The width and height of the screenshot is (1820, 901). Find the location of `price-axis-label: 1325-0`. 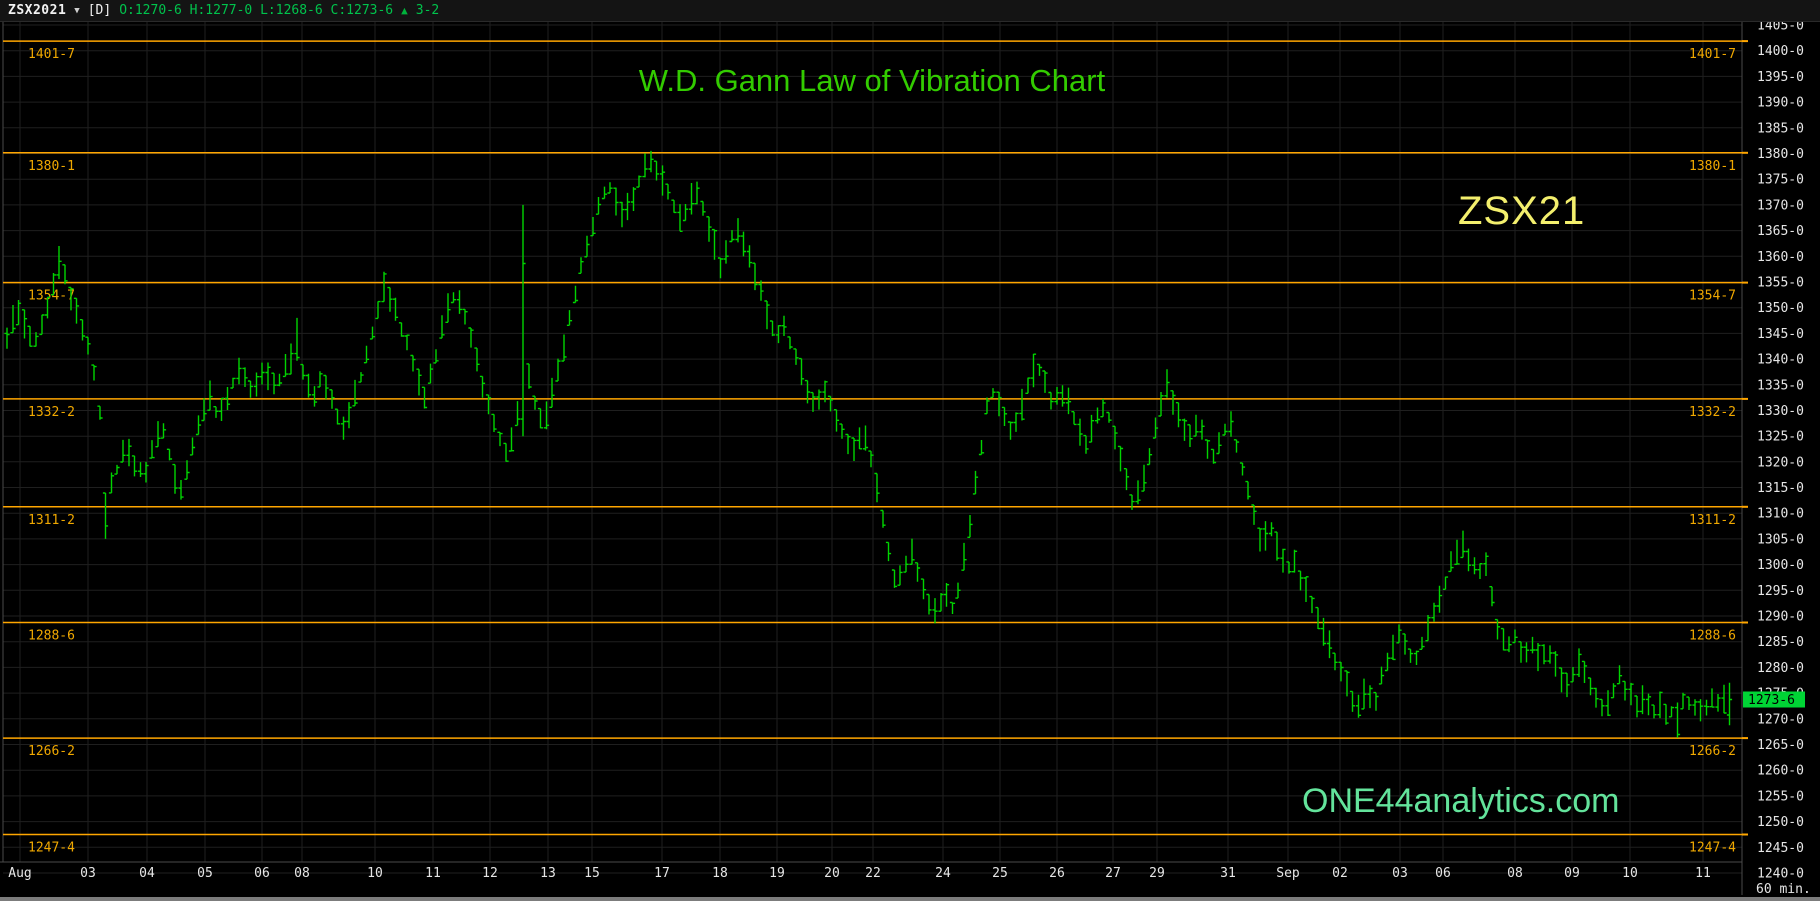

price-axis-label: 1325-0 is located at coordinates (1780, 437).